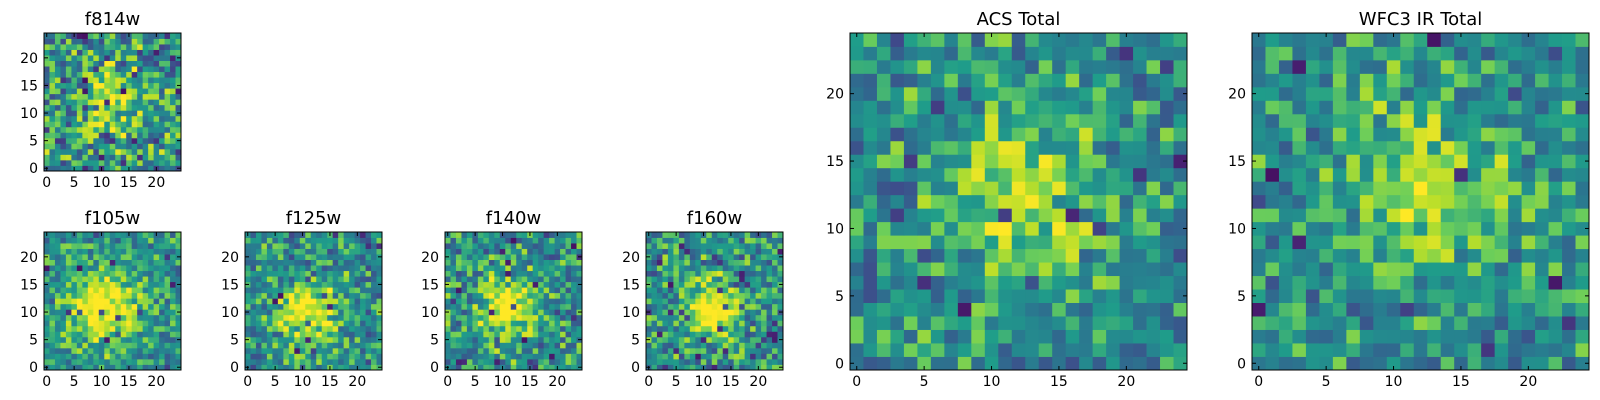  What do you see at coordinates (112, 301) in the screenshot?
I see `axes-frame` at bounding box center [112, 301].